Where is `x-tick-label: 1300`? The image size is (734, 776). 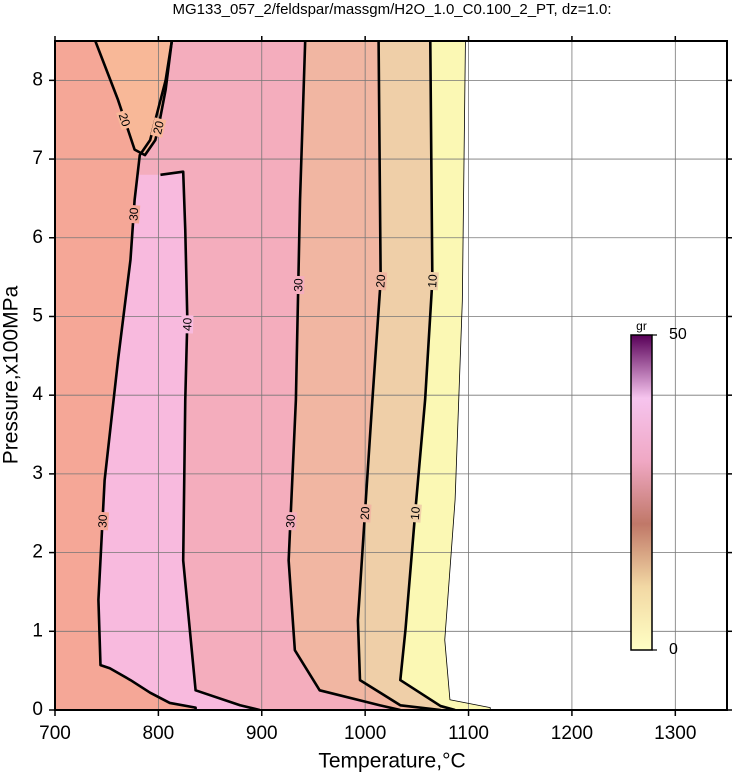
x-tick-label: 1300 is located at coordinates (675, 733).